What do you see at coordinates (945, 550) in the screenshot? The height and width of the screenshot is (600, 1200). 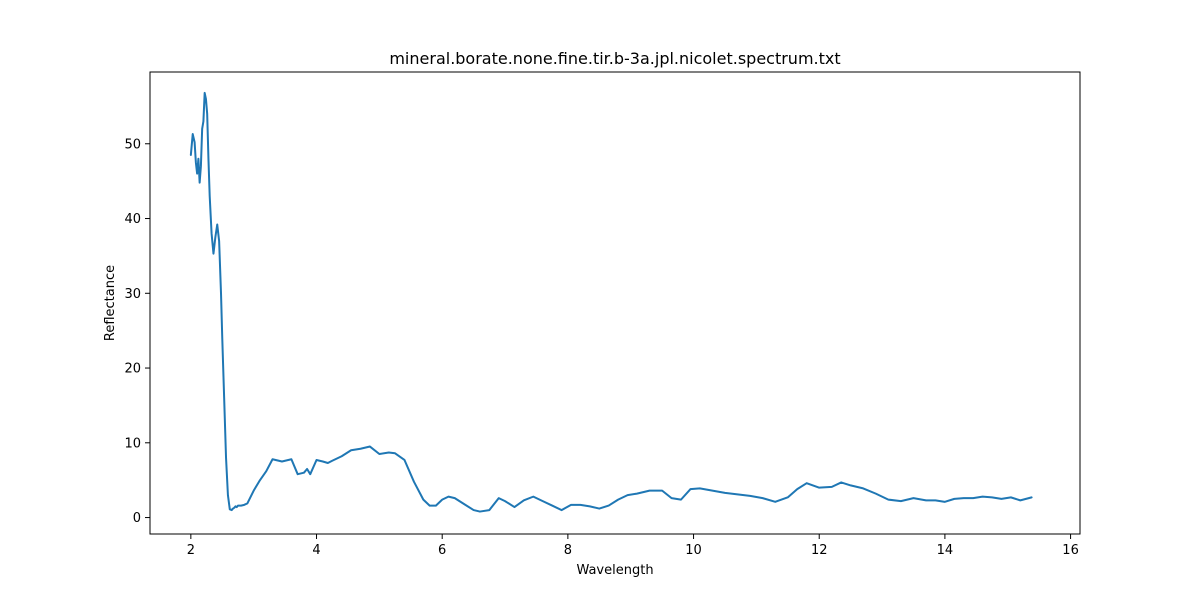 I see `x-tick-label: 14` at bounding box center [945, 550].